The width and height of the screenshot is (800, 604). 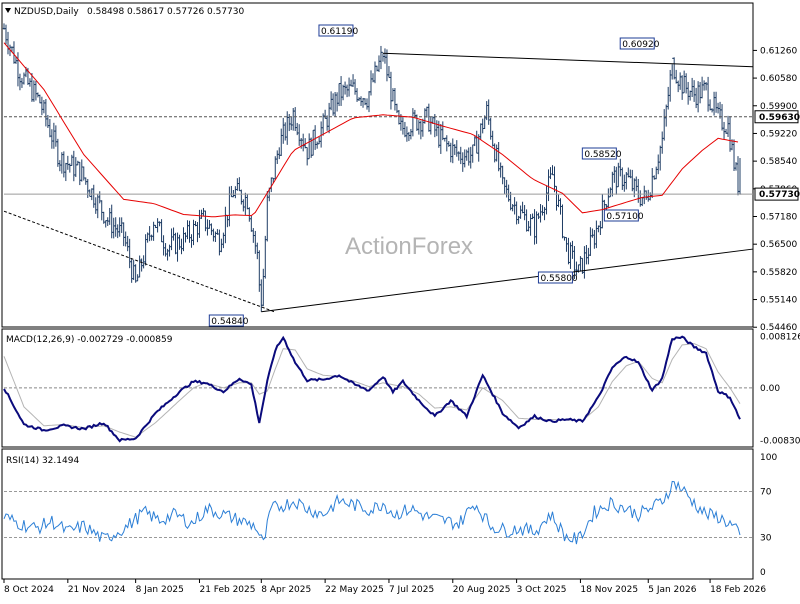 What do you see at coordinates (778, 107) in the screenshot?
I see `price-axis-tick-label: 0.59900` at bounding box center [778, 107].